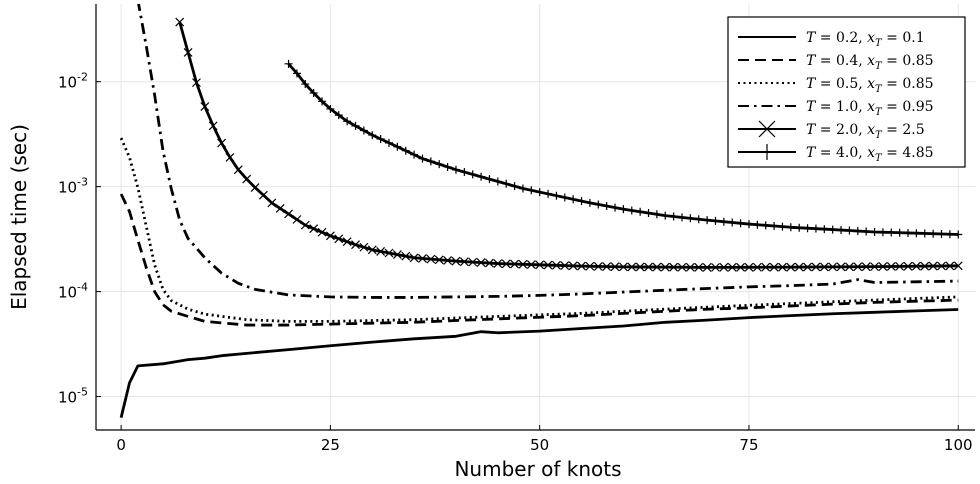  What do you see at coordinates (748, 445) in the screenshot?
I see `x-tick-label: 75` at bounding box center [748, 445].